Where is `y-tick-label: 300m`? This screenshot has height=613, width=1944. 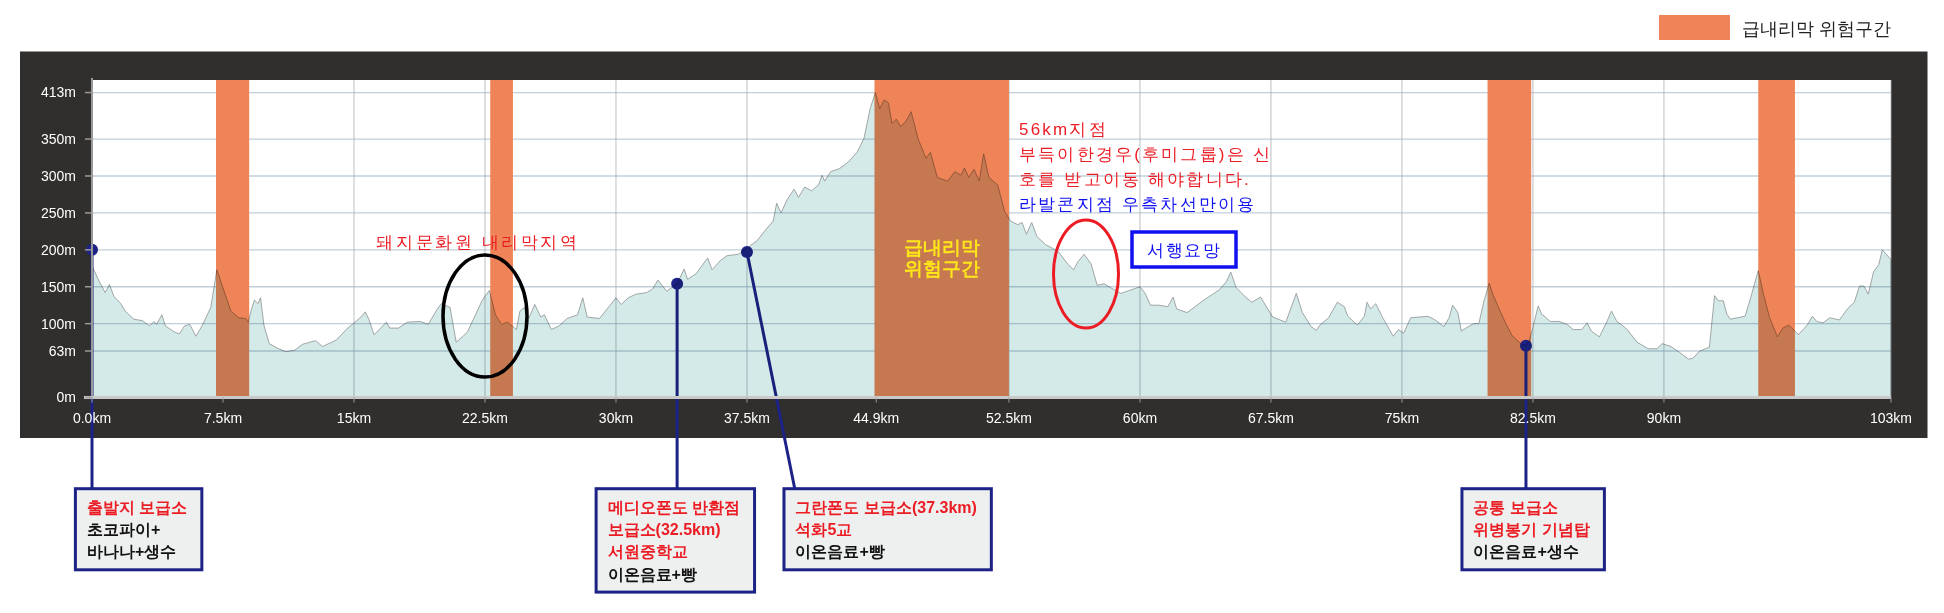
y-tick-label: 300m is located at coordinates (58, 175).